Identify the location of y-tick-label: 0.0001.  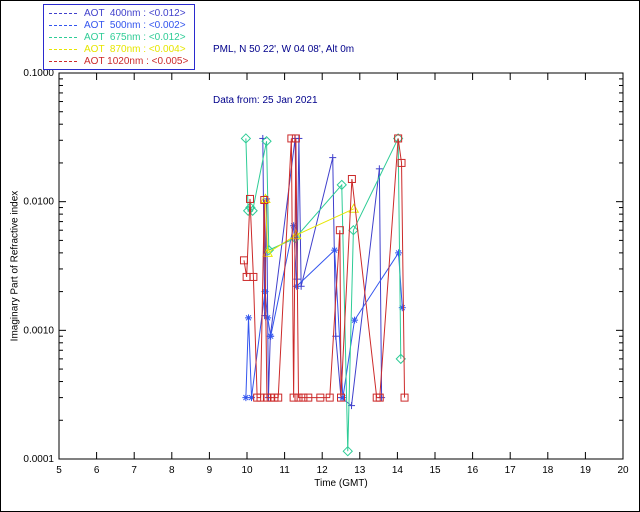
(38, 459).